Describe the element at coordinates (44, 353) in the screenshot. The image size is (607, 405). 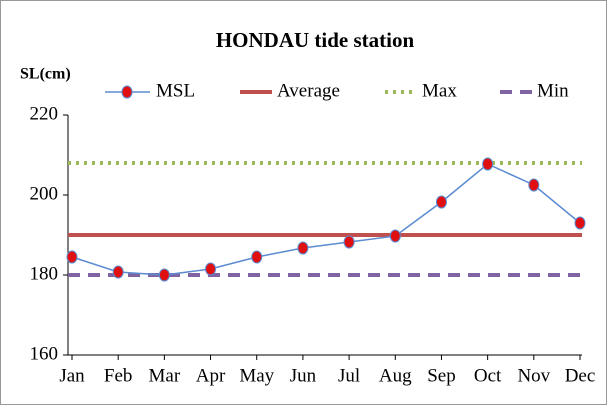
I see `y-tick-label: 160` at that location.